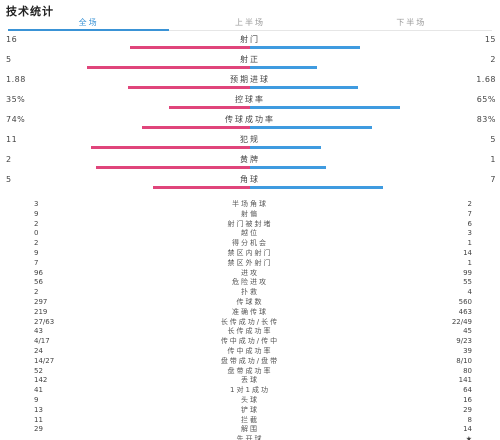  I want to click on detail-stat-row: 14/27 盘带成功/盘带 8/10, so click(250, 362).